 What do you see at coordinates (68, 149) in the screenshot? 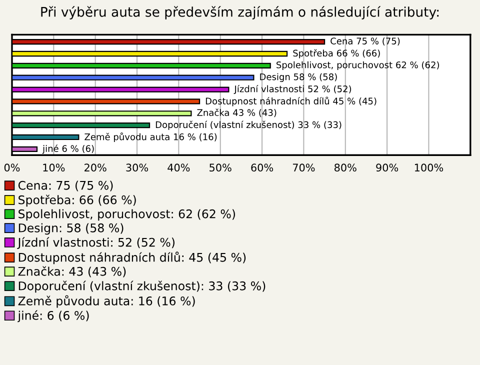
I see `data-label: jiné 6 % (6)` at bounding box center [68, 149].